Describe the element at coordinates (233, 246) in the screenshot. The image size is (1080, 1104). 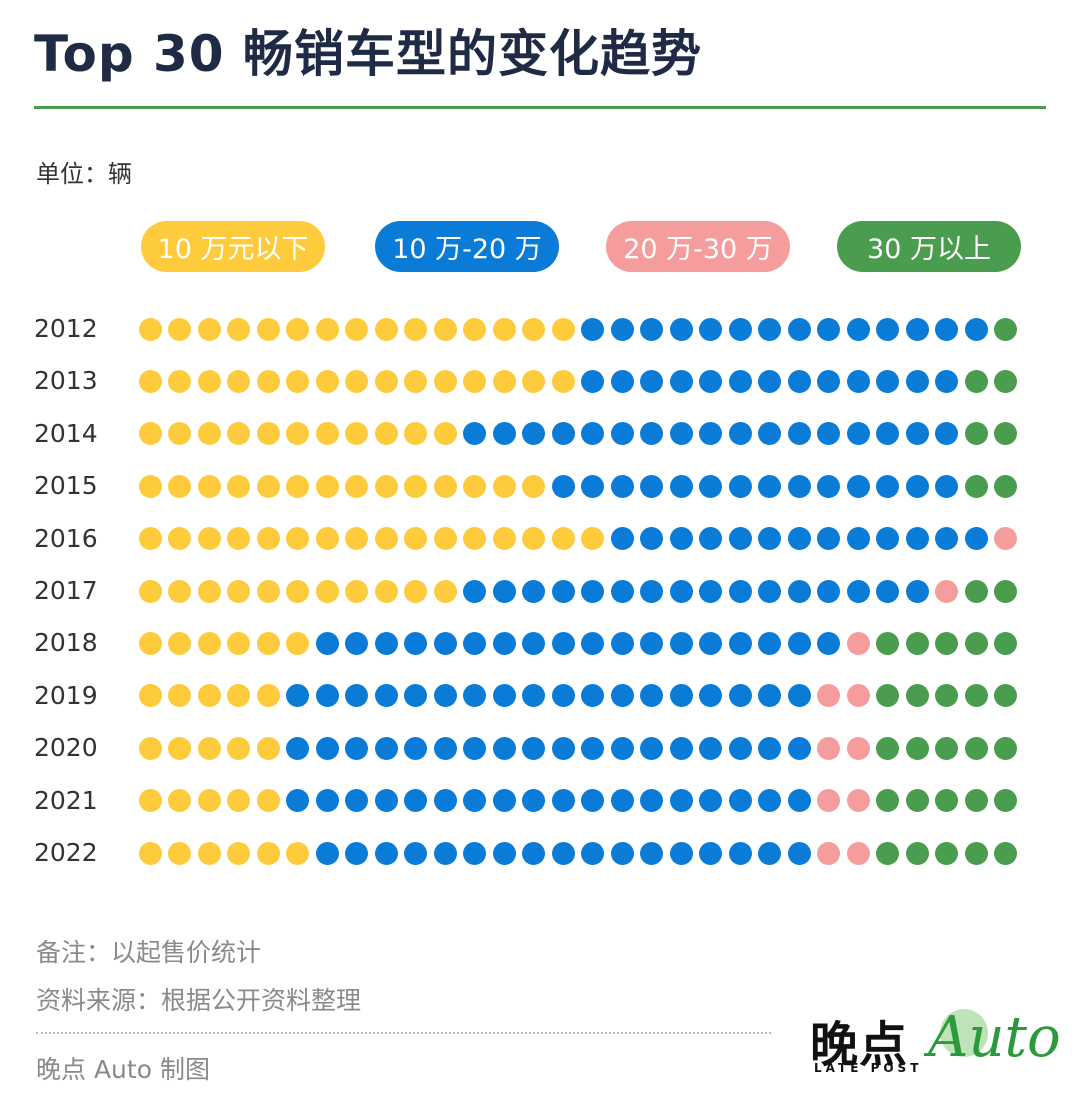
I see `legend-under-10w: 10 万元以下` at that location.